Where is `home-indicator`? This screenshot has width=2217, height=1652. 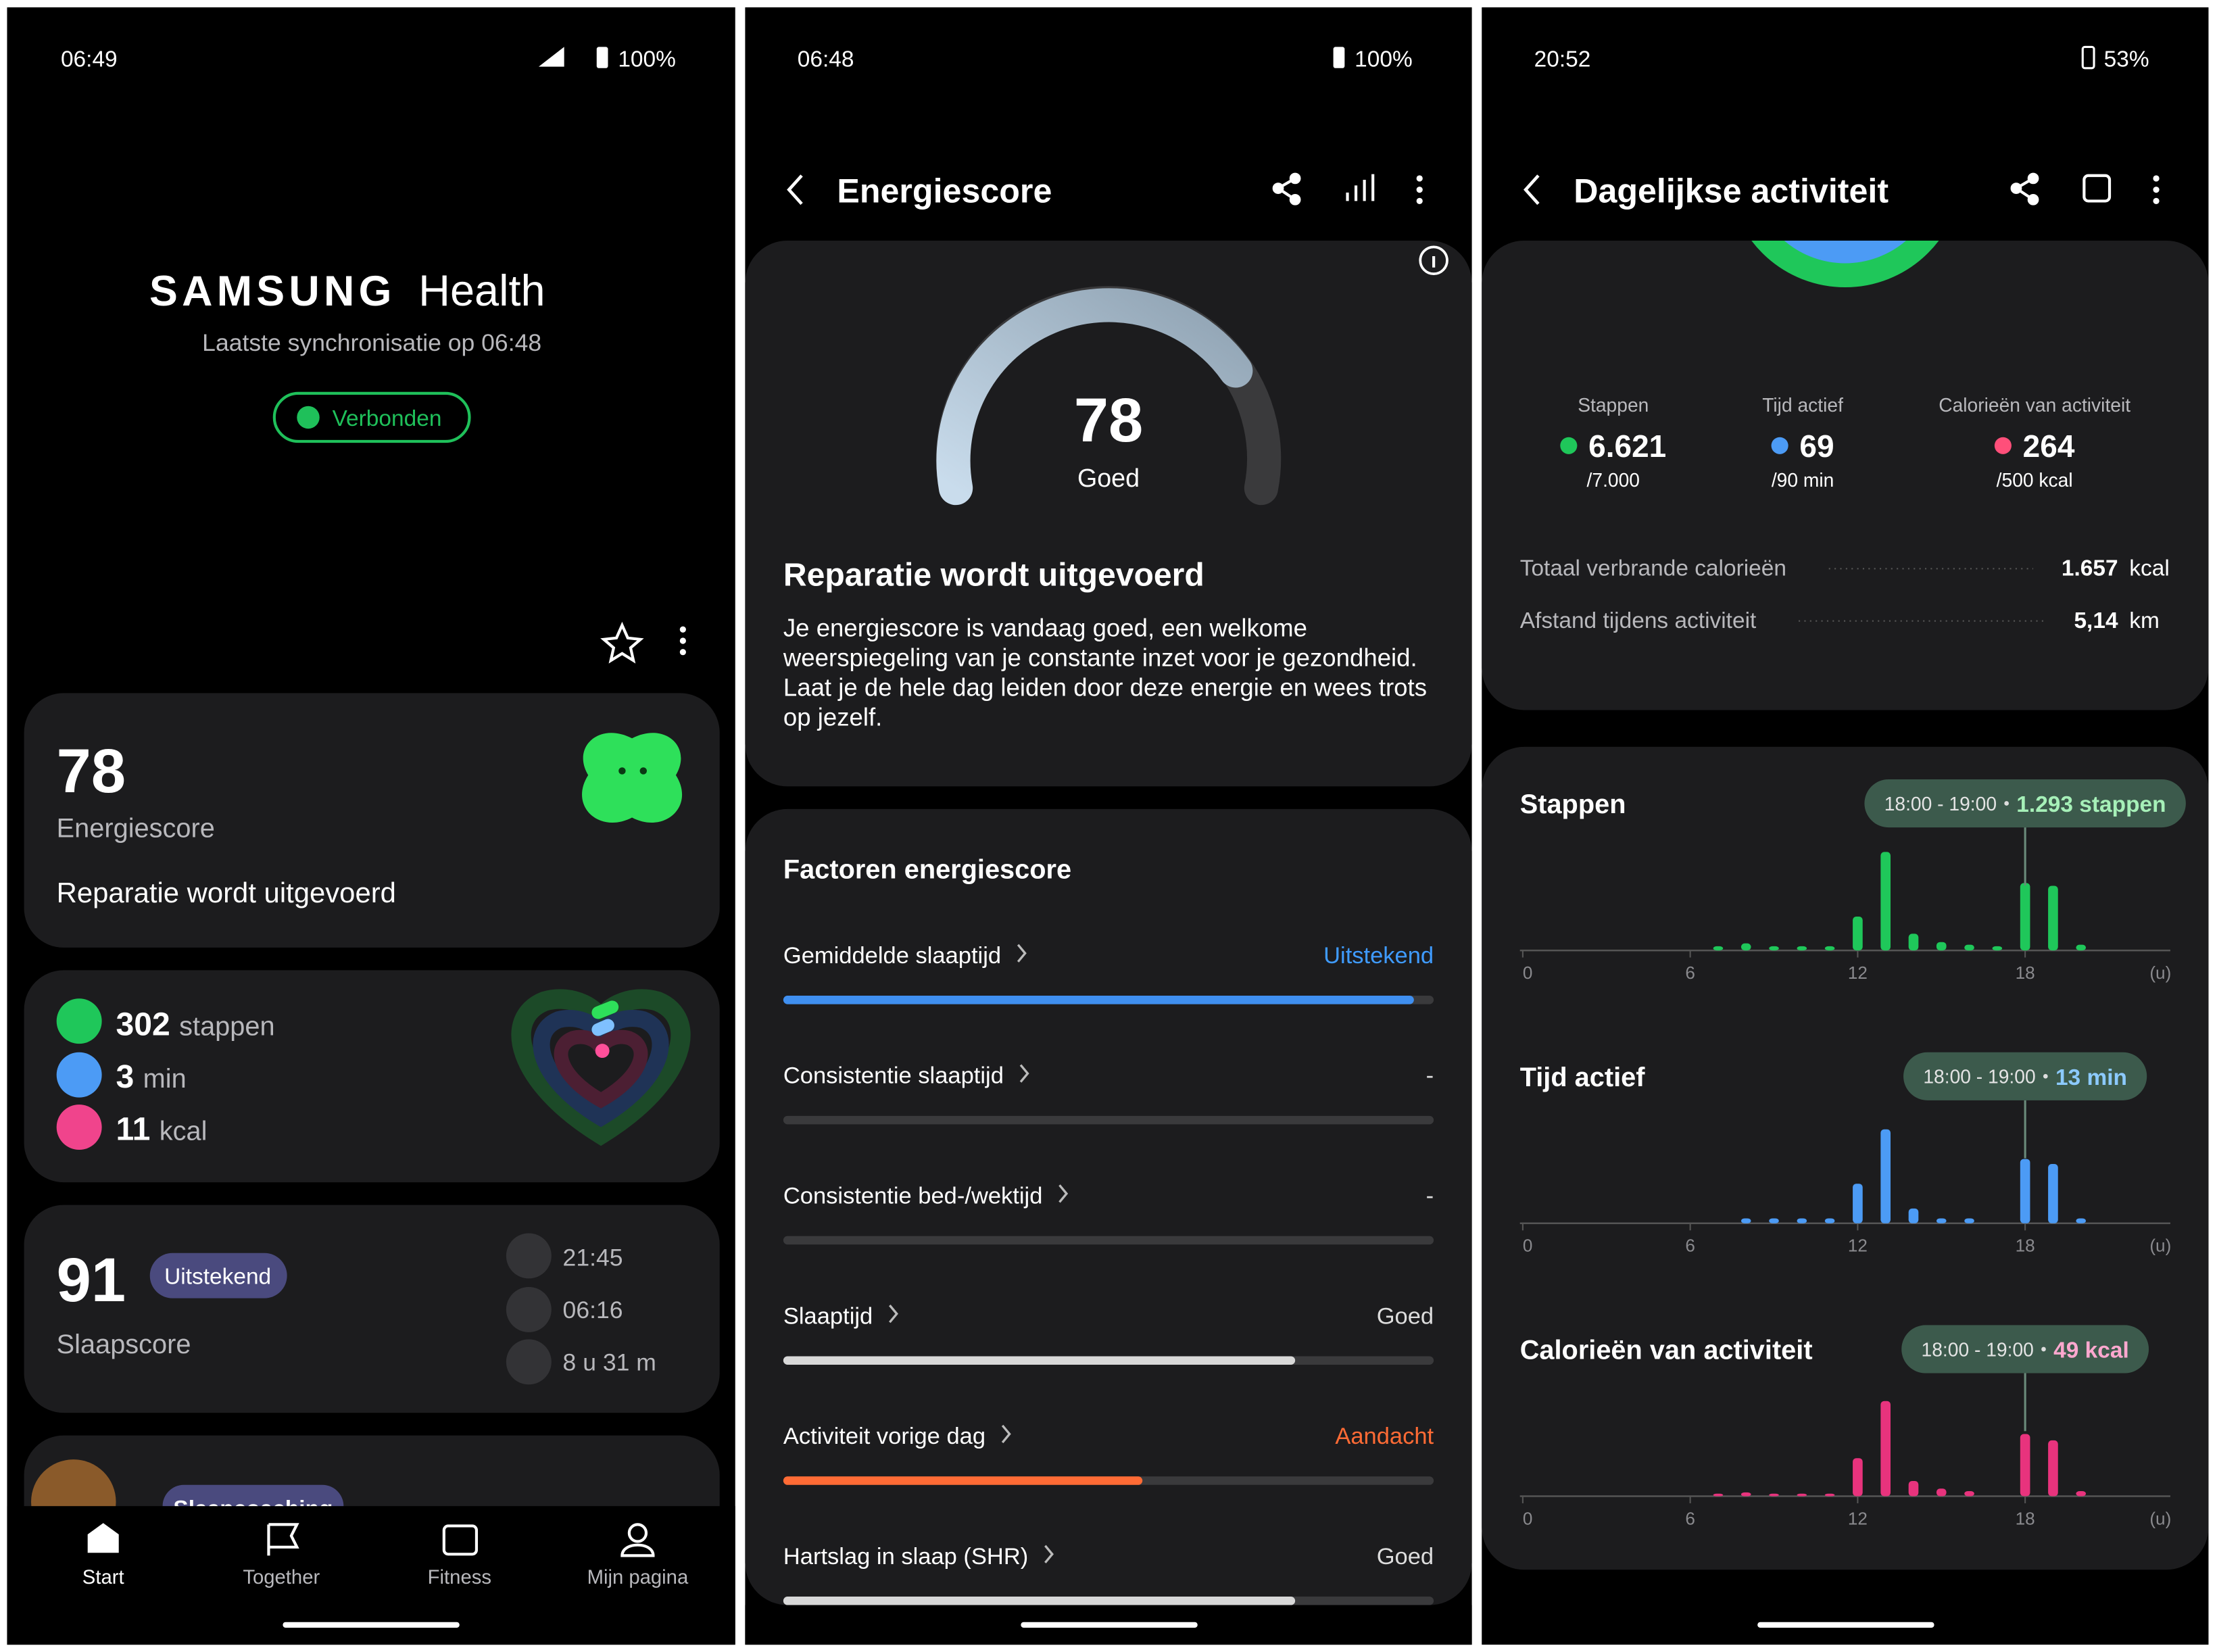 home-indicator is located at coordinates (1109, 1625).